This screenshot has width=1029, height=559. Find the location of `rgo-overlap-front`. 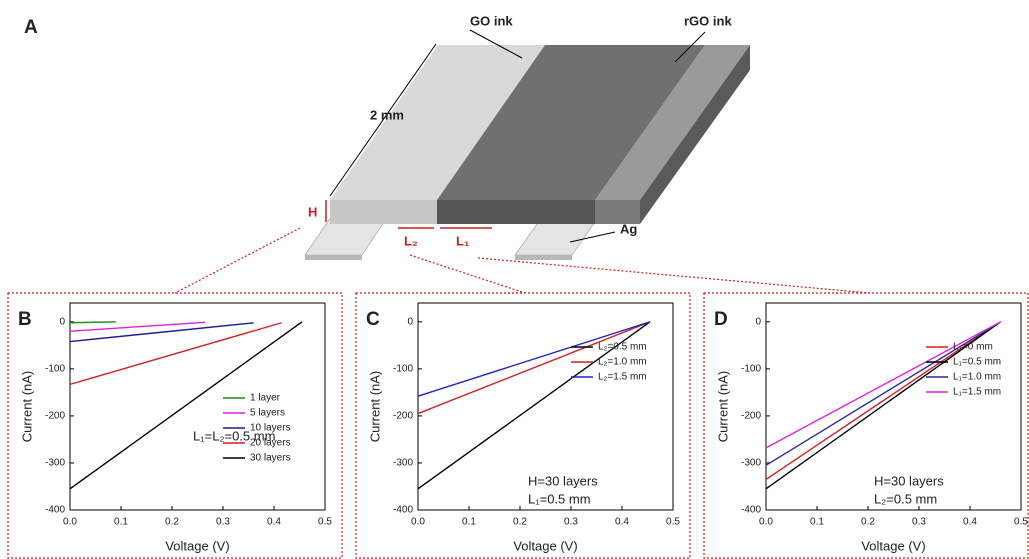

rgo-overlap-front is located at coordinates (617, 212).